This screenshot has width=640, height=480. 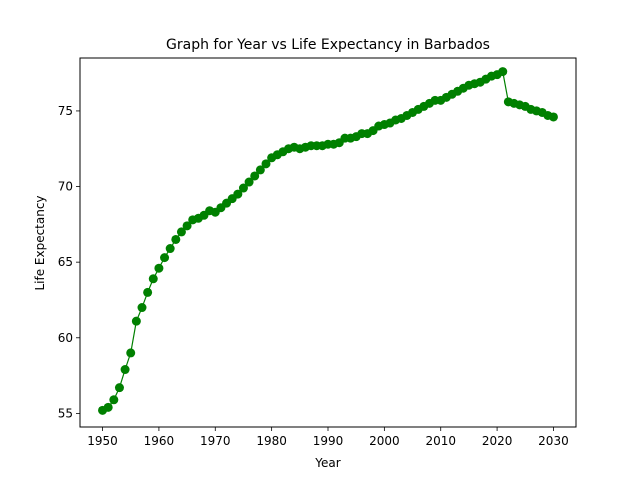 I want to click on x-tick-label: 2020, so click(x=497, y=441).